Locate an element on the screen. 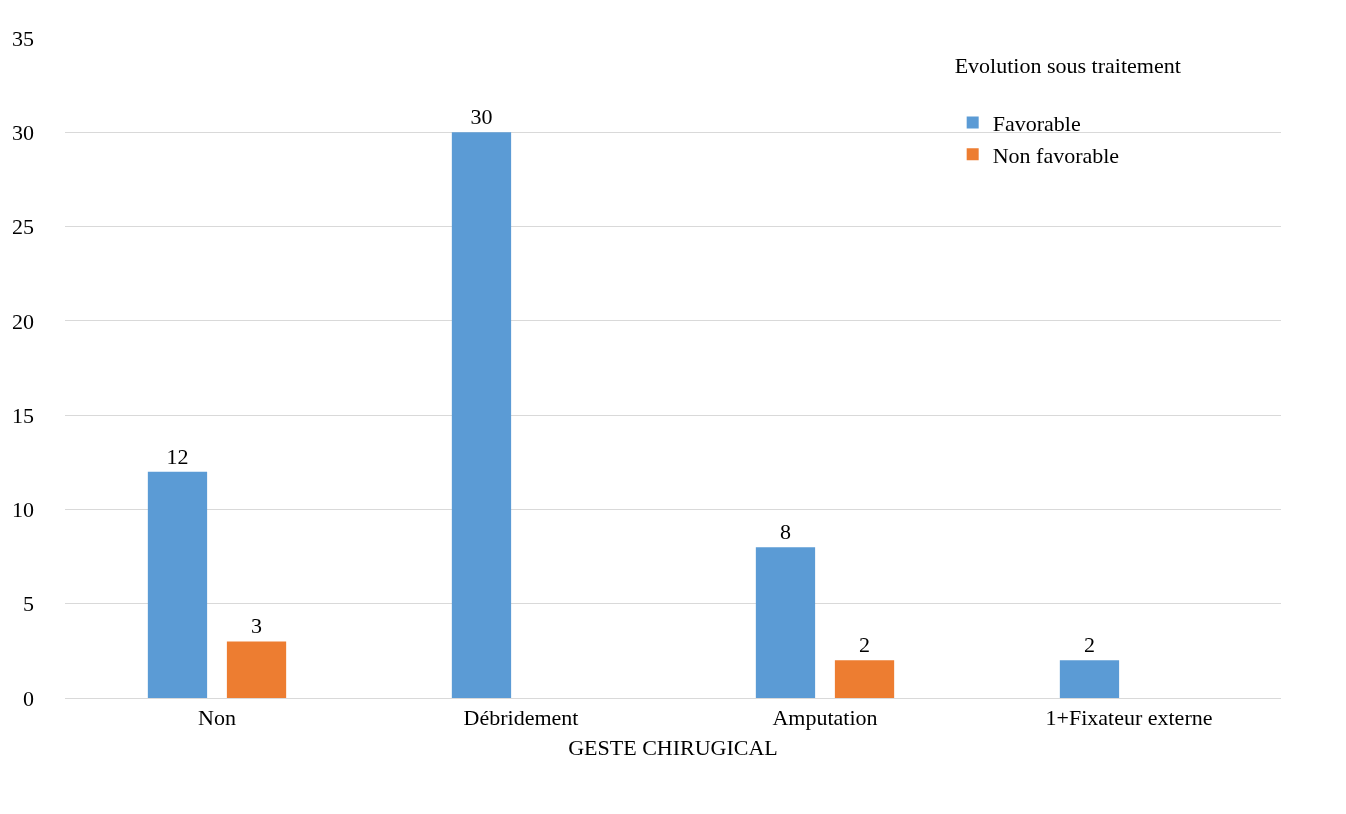 The image size is (1346, 814). y-tick-label: 25 is located at coordinates (23, 227).